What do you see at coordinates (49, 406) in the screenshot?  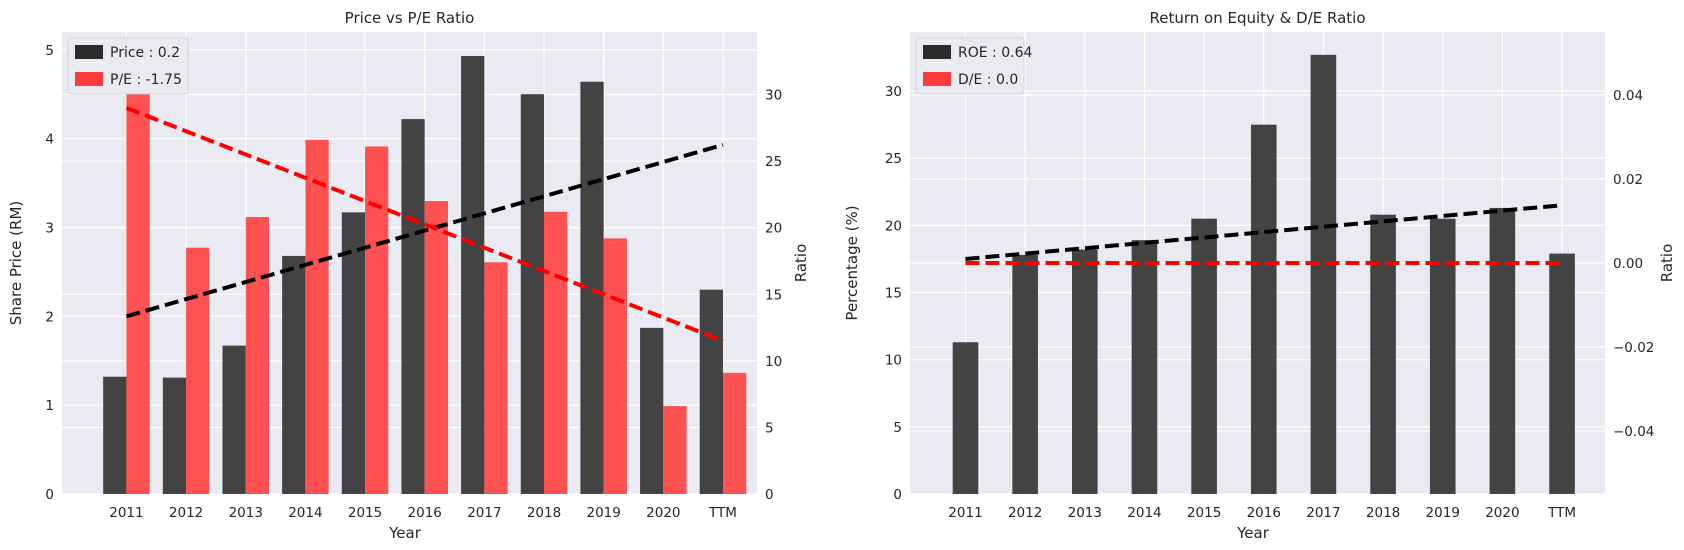 I see `y-tick-label: 1` at bounding box center [49, 406].